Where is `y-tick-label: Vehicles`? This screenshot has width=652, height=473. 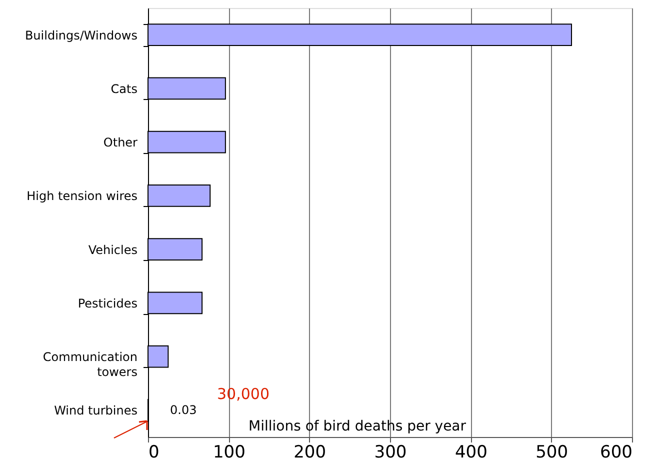
y-tick-label: Vehicles is located at coordinates (113, 249).